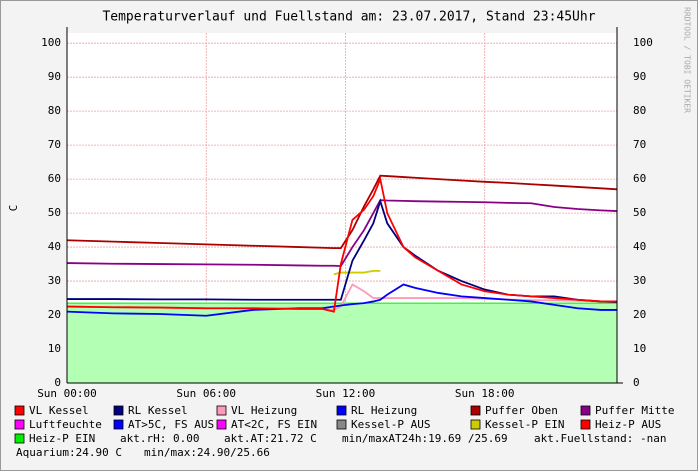  Describe the element at coordinates (69, 452) in the screenshot. I see `info-text: Aquarium:24.90 C` at that location.